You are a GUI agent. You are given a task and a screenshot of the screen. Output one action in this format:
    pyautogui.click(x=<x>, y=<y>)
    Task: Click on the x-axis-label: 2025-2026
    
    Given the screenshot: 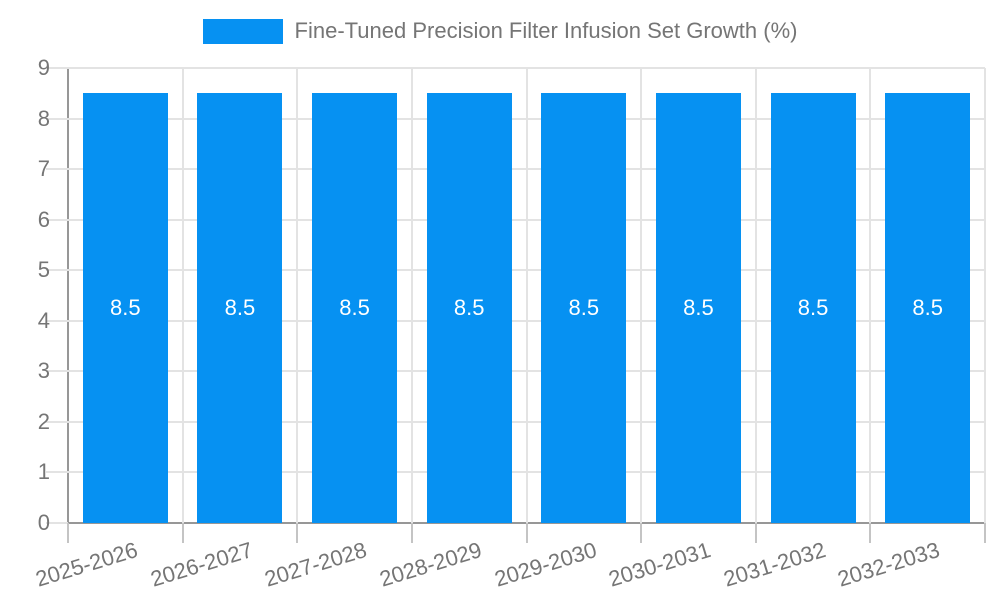 What is the action you would take?
    pyautogui.click(x=86, y=564)
    